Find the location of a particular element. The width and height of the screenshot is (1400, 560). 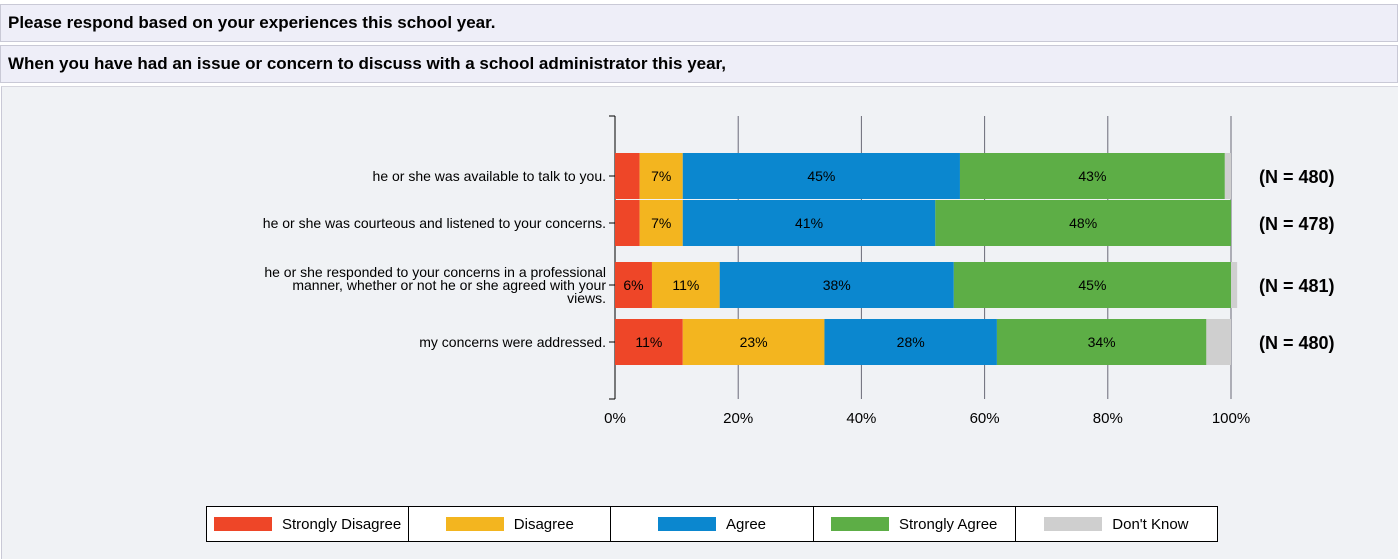

n-count-label: (N = 481) is located at coordinates (1297, 286).